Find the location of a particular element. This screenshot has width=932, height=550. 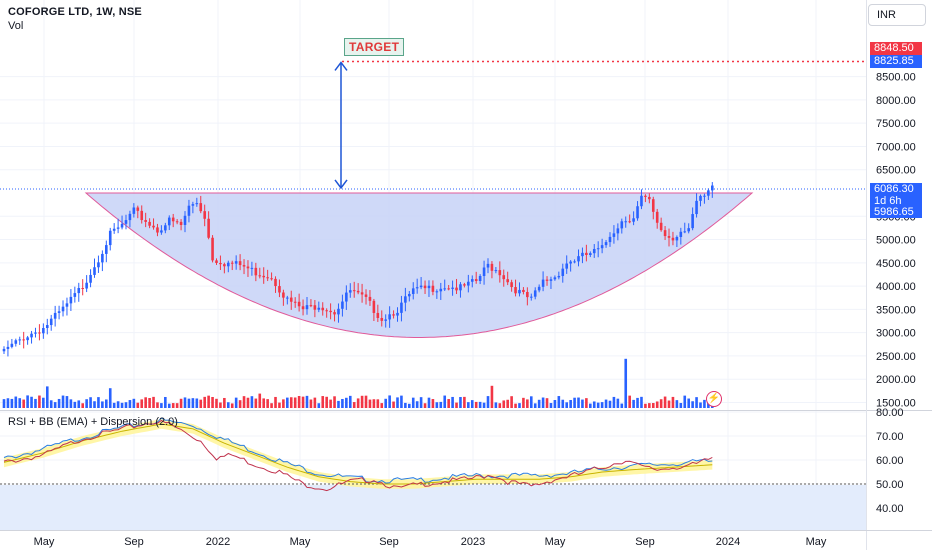

price-tick-label: 7000.00 is located at coordinates (896, 147).